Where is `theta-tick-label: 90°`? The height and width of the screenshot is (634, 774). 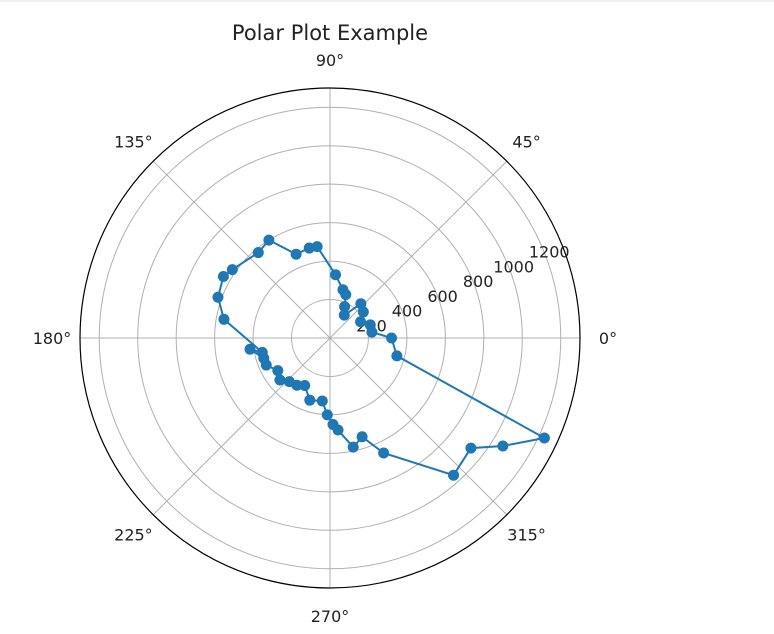 theta-tick-label: 90° is located at coordinates (330, 60).